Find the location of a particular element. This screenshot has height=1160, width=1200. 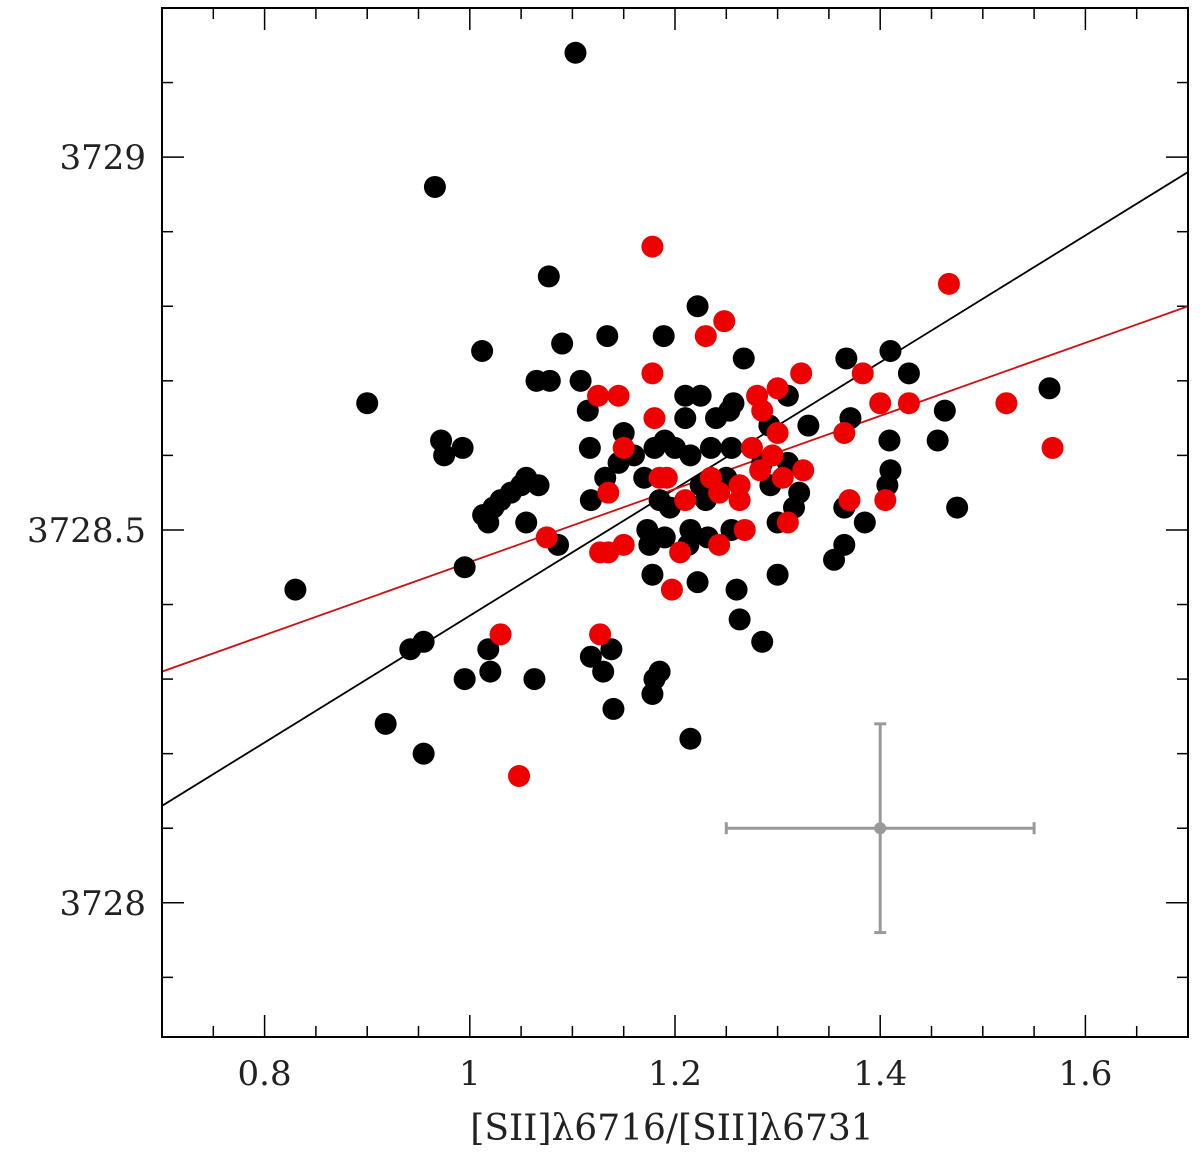

x-tick-label: 1.2 is located at coordinates (675, 1074).